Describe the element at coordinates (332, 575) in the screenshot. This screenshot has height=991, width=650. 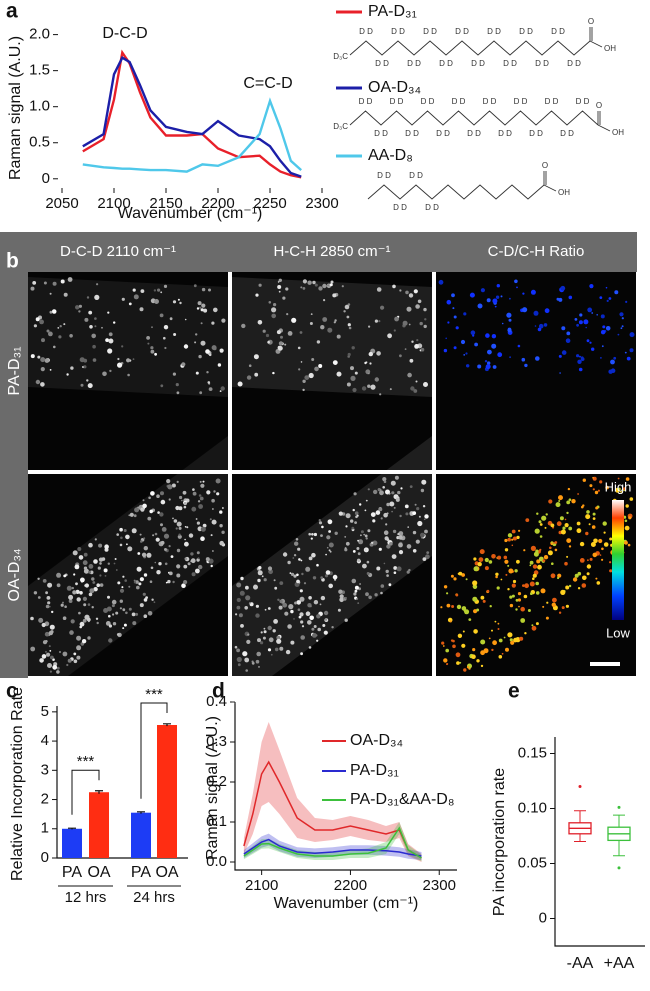
I see `micrograph` at that location.